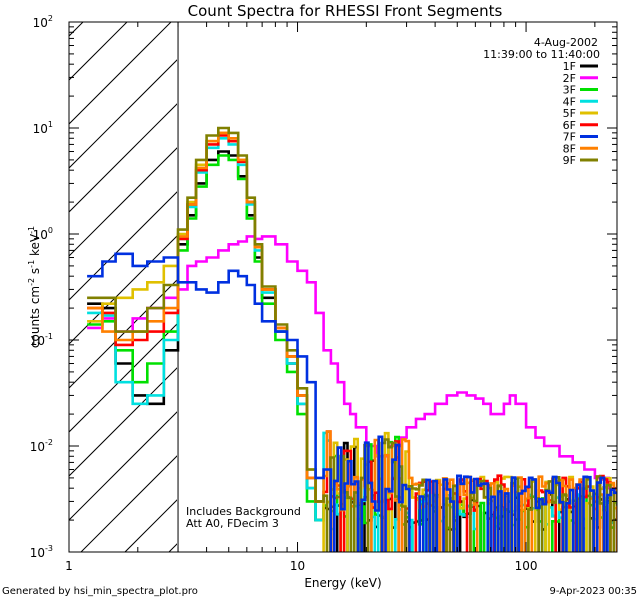 The height and width of the screenshot is (600, 640). What do you see at coordinates (569, 113) in the screenshot?
I see `legend-label-5F: 5F` at bounding box center [569, 113].